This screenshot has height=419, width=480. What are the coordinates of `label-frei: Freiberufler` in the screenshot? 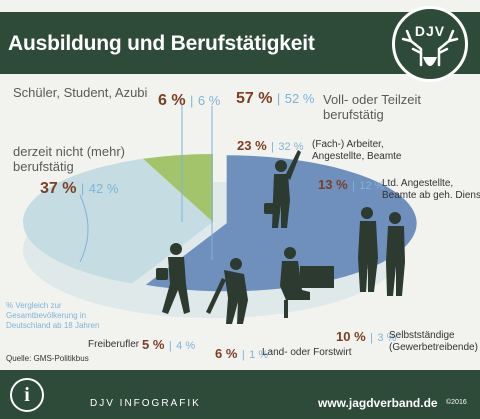 It's located at (114, 344).